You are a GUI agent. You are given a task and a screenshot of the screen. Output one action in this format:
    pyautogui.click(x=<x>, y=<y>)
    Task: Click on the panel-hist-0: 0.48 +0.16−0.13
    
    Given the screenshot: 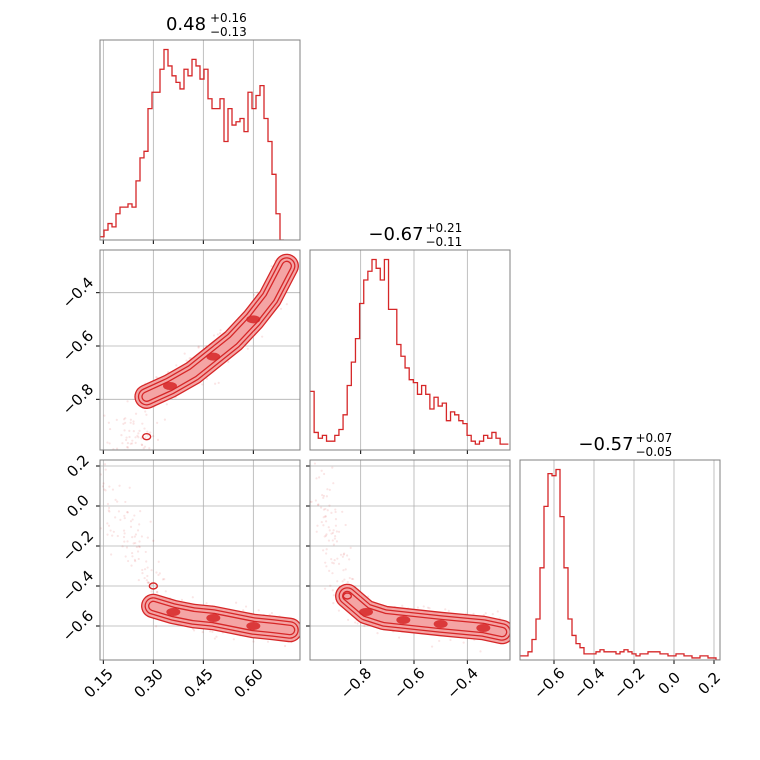 What is the action you would take?
    pyautogui.click(x=200, y=127)
    